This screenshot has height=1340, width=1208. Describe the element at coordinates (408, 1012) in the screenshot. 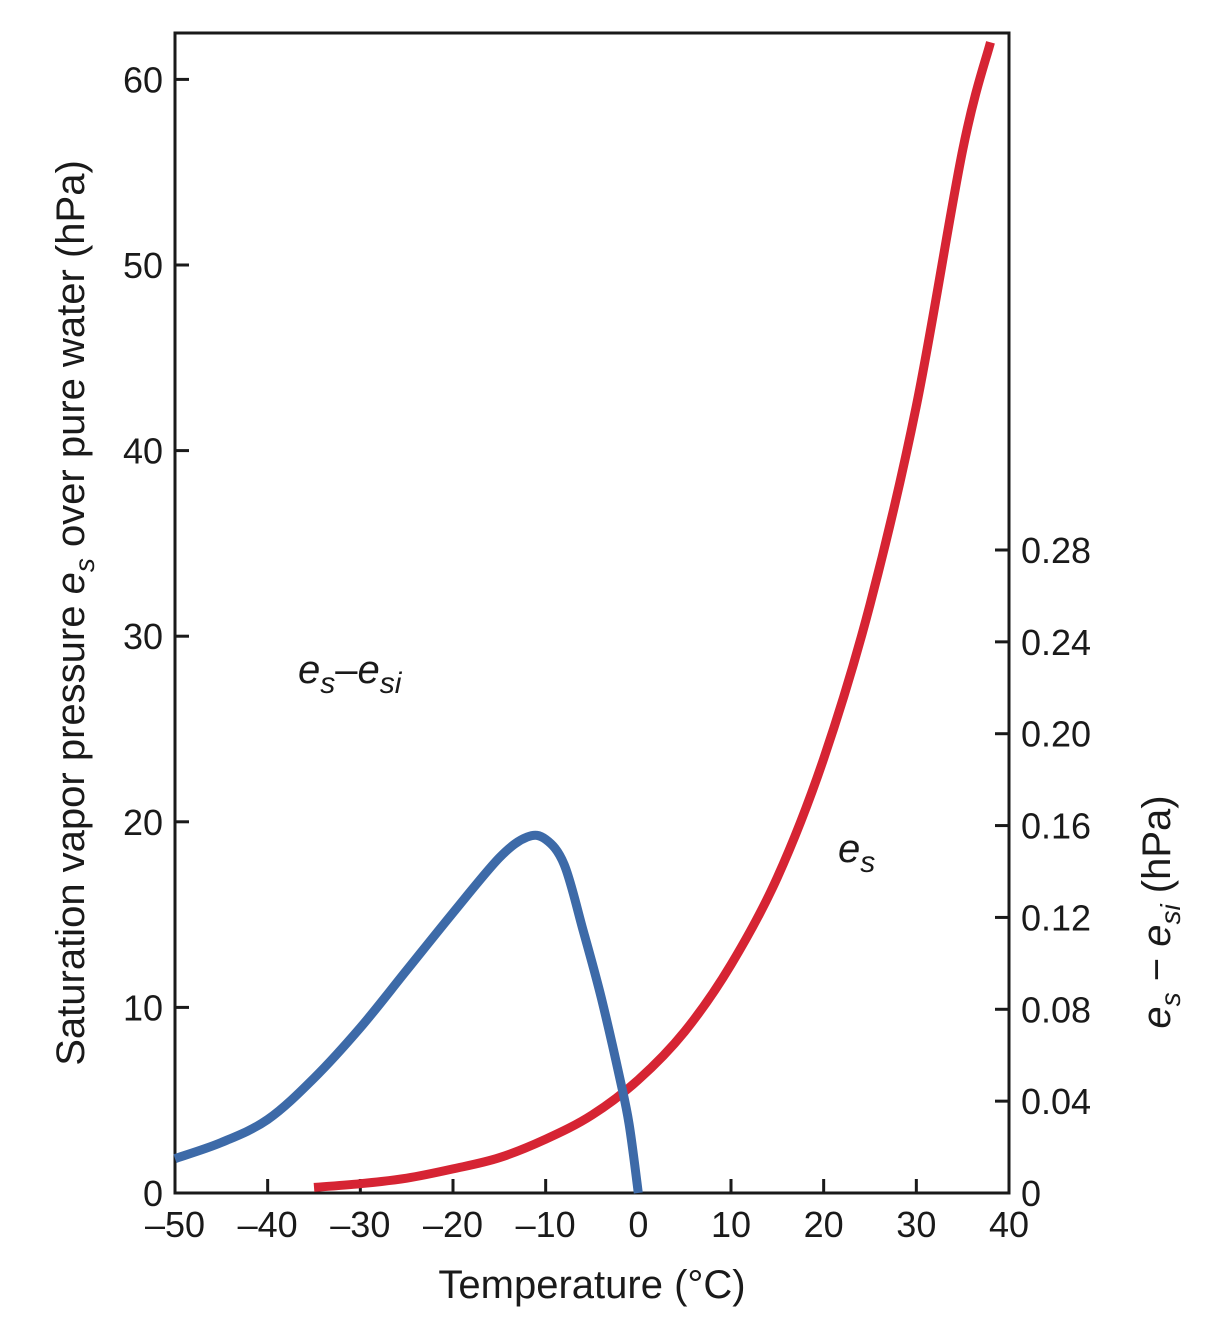

I see `series-line-es-minus-esi` at that location.